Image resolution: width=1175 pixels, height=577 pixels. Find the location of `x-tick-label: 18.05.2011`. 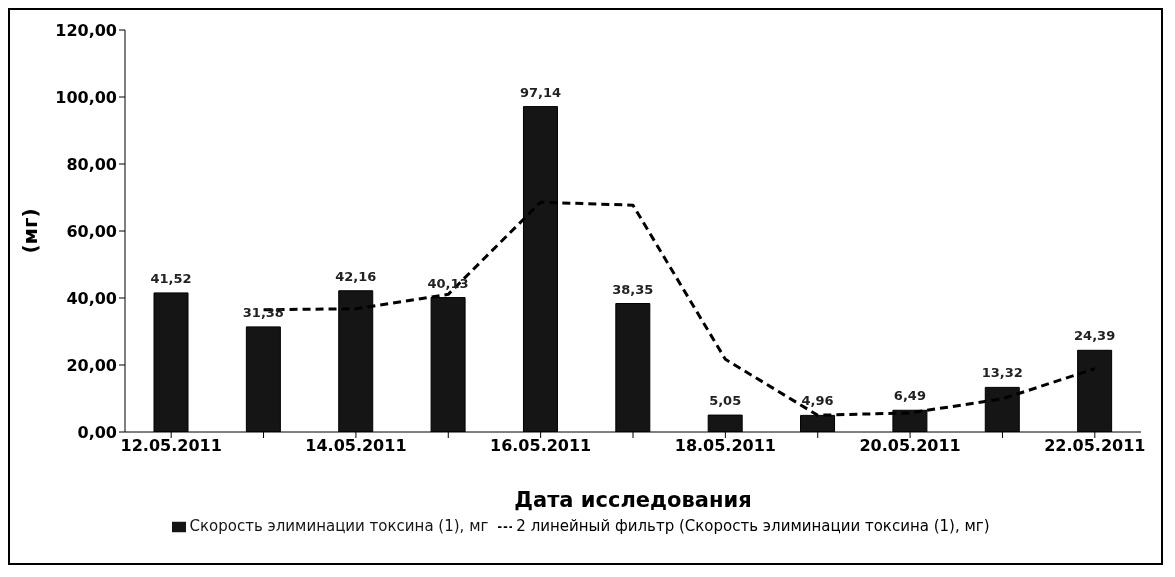

x-tick-label: 18.05.2011 is located at coordinates (725, 446).